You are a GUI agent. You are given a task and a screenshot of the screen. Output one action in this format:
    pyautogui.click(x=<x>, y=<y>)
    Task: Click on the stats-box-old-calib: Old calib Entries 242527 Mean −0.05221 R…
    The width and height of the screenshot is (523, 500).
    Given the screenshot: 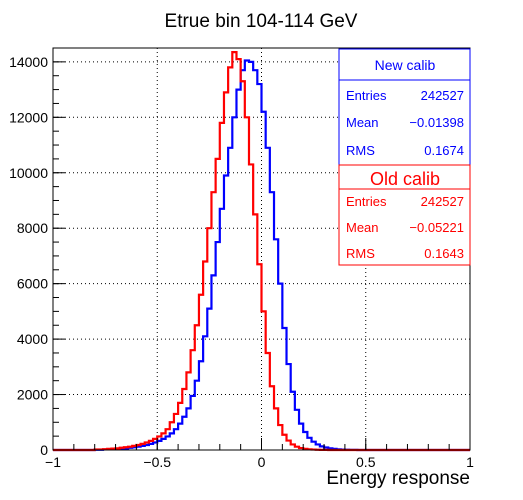 What is the action you would take?
    pyautogui.click(x=404, y=215)
    